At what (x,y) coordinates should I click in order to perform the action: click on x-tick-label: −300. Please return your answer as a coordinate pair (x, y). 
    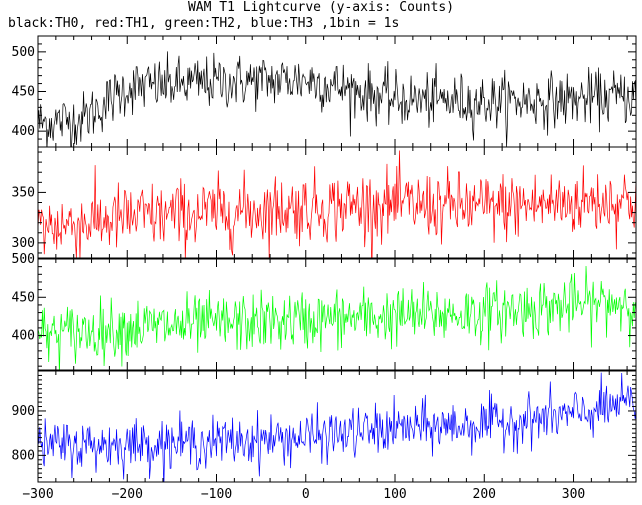
    Looking at the image, I should click on (37, 494).